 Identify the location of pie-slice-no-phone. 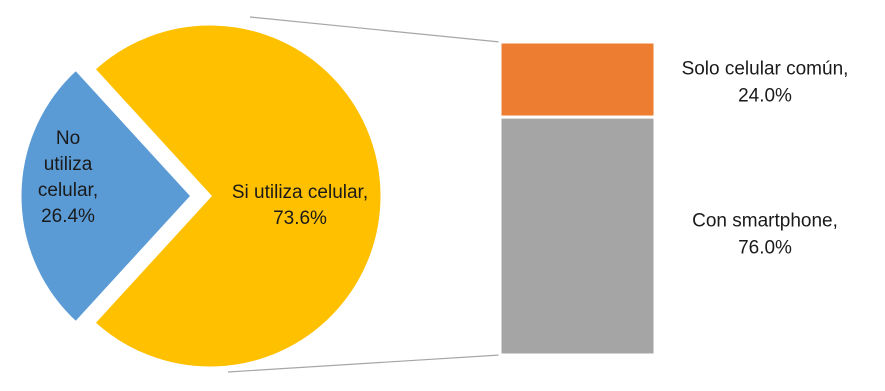
(106, 196).